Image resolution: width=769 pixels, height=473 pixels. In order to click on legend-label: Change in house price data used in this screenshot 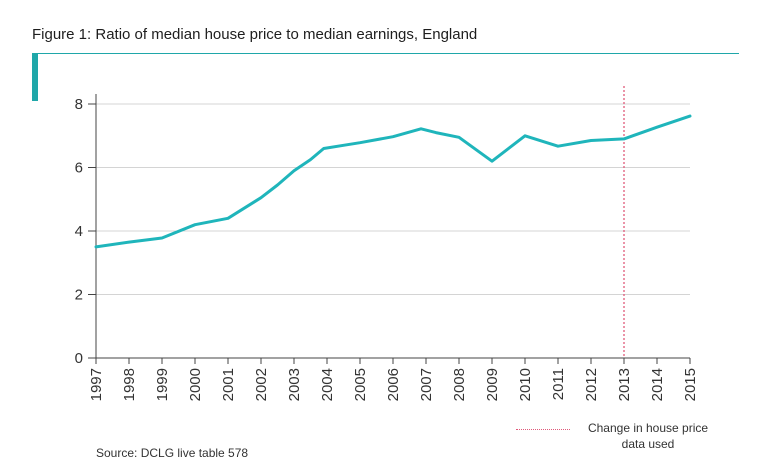, I will do `click(648, 436)`.